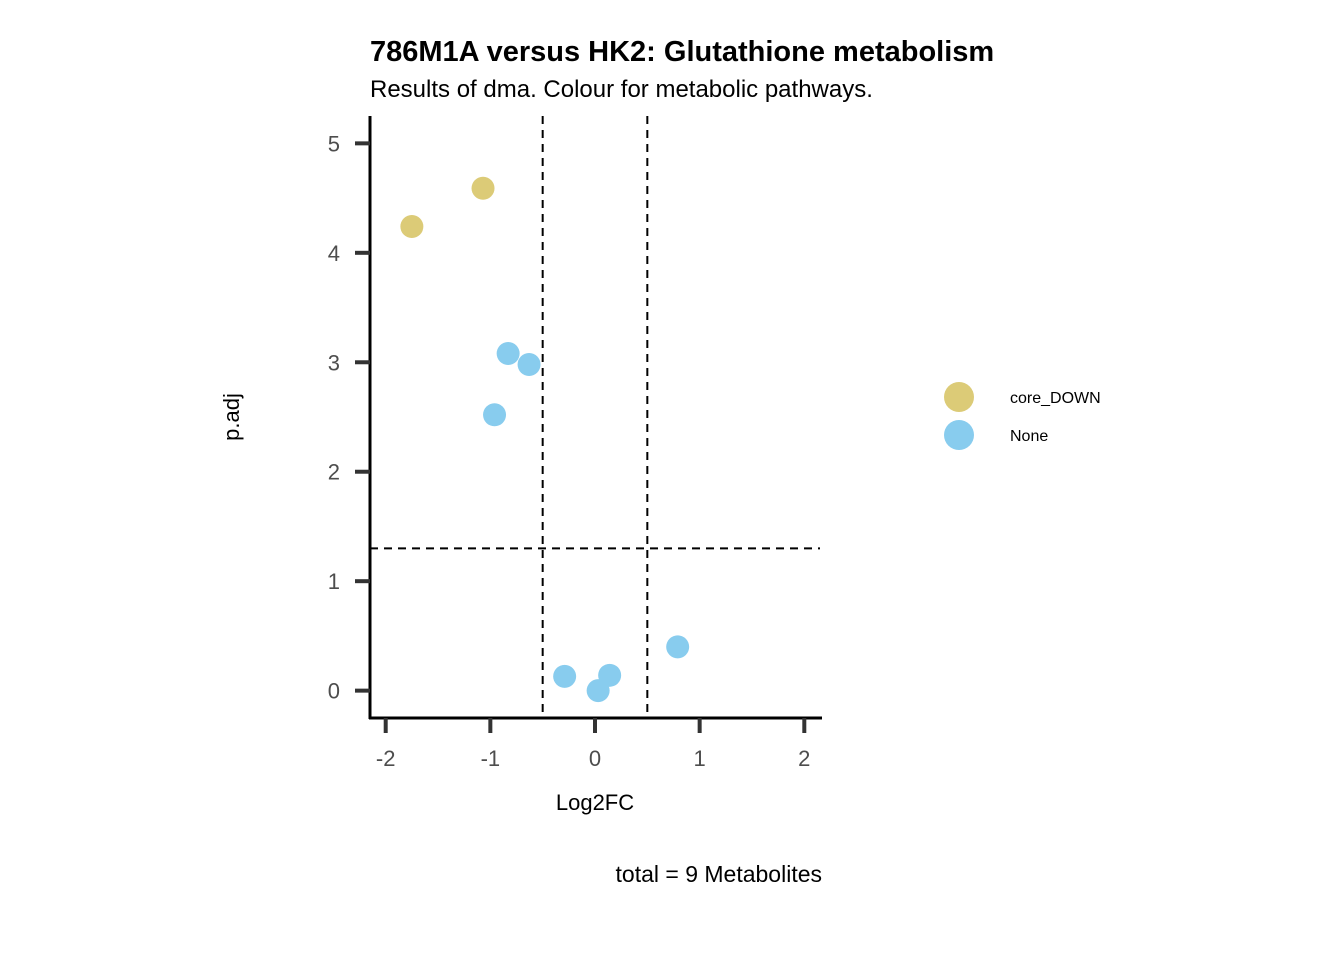 The image size is (1344, 960). What do you see at coordinates (804, 758) in the screenshot?
I see `x-tick-label: 2` at bounding box center [804, 758].